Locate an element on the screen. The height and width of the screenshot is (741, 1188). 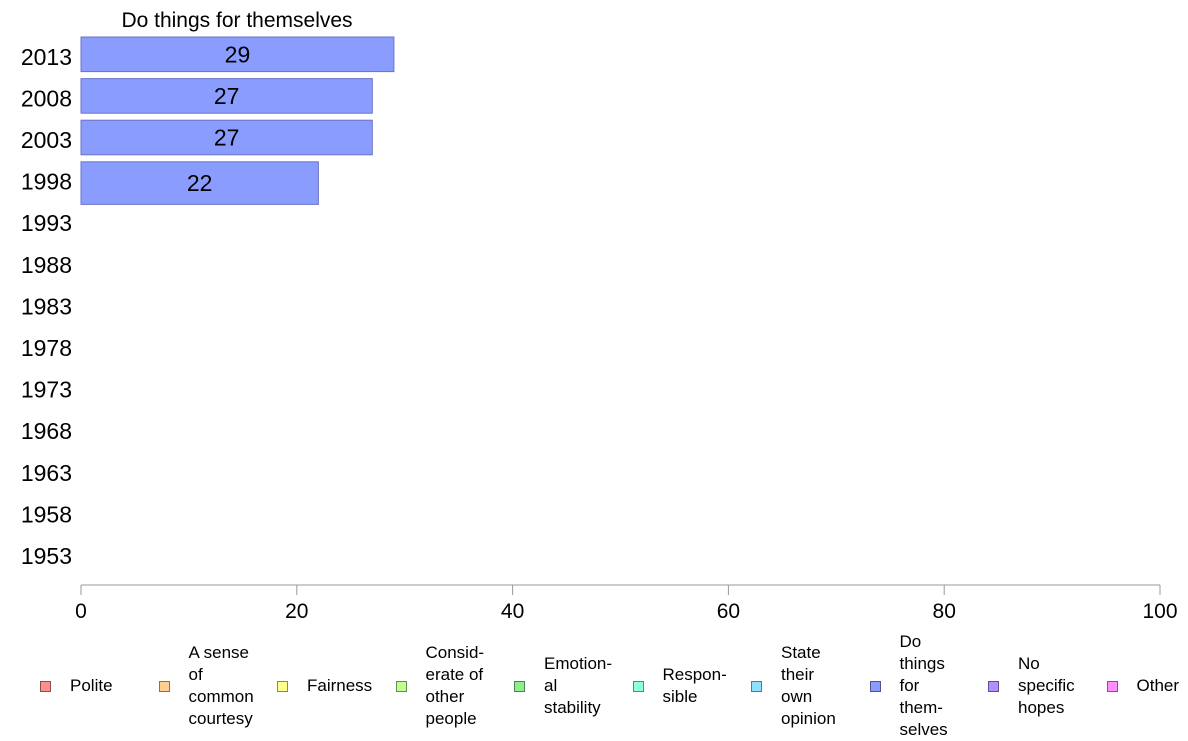
legend-label: Do things for them- selves is located at coordinates (946, 686).